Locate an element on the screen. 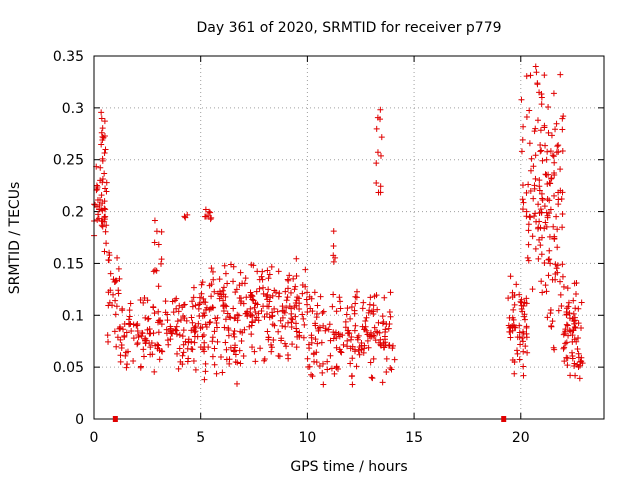 This screenshot has height=480, width=640. y-tick-label: 0.1 is located at coordinates (73, 316).